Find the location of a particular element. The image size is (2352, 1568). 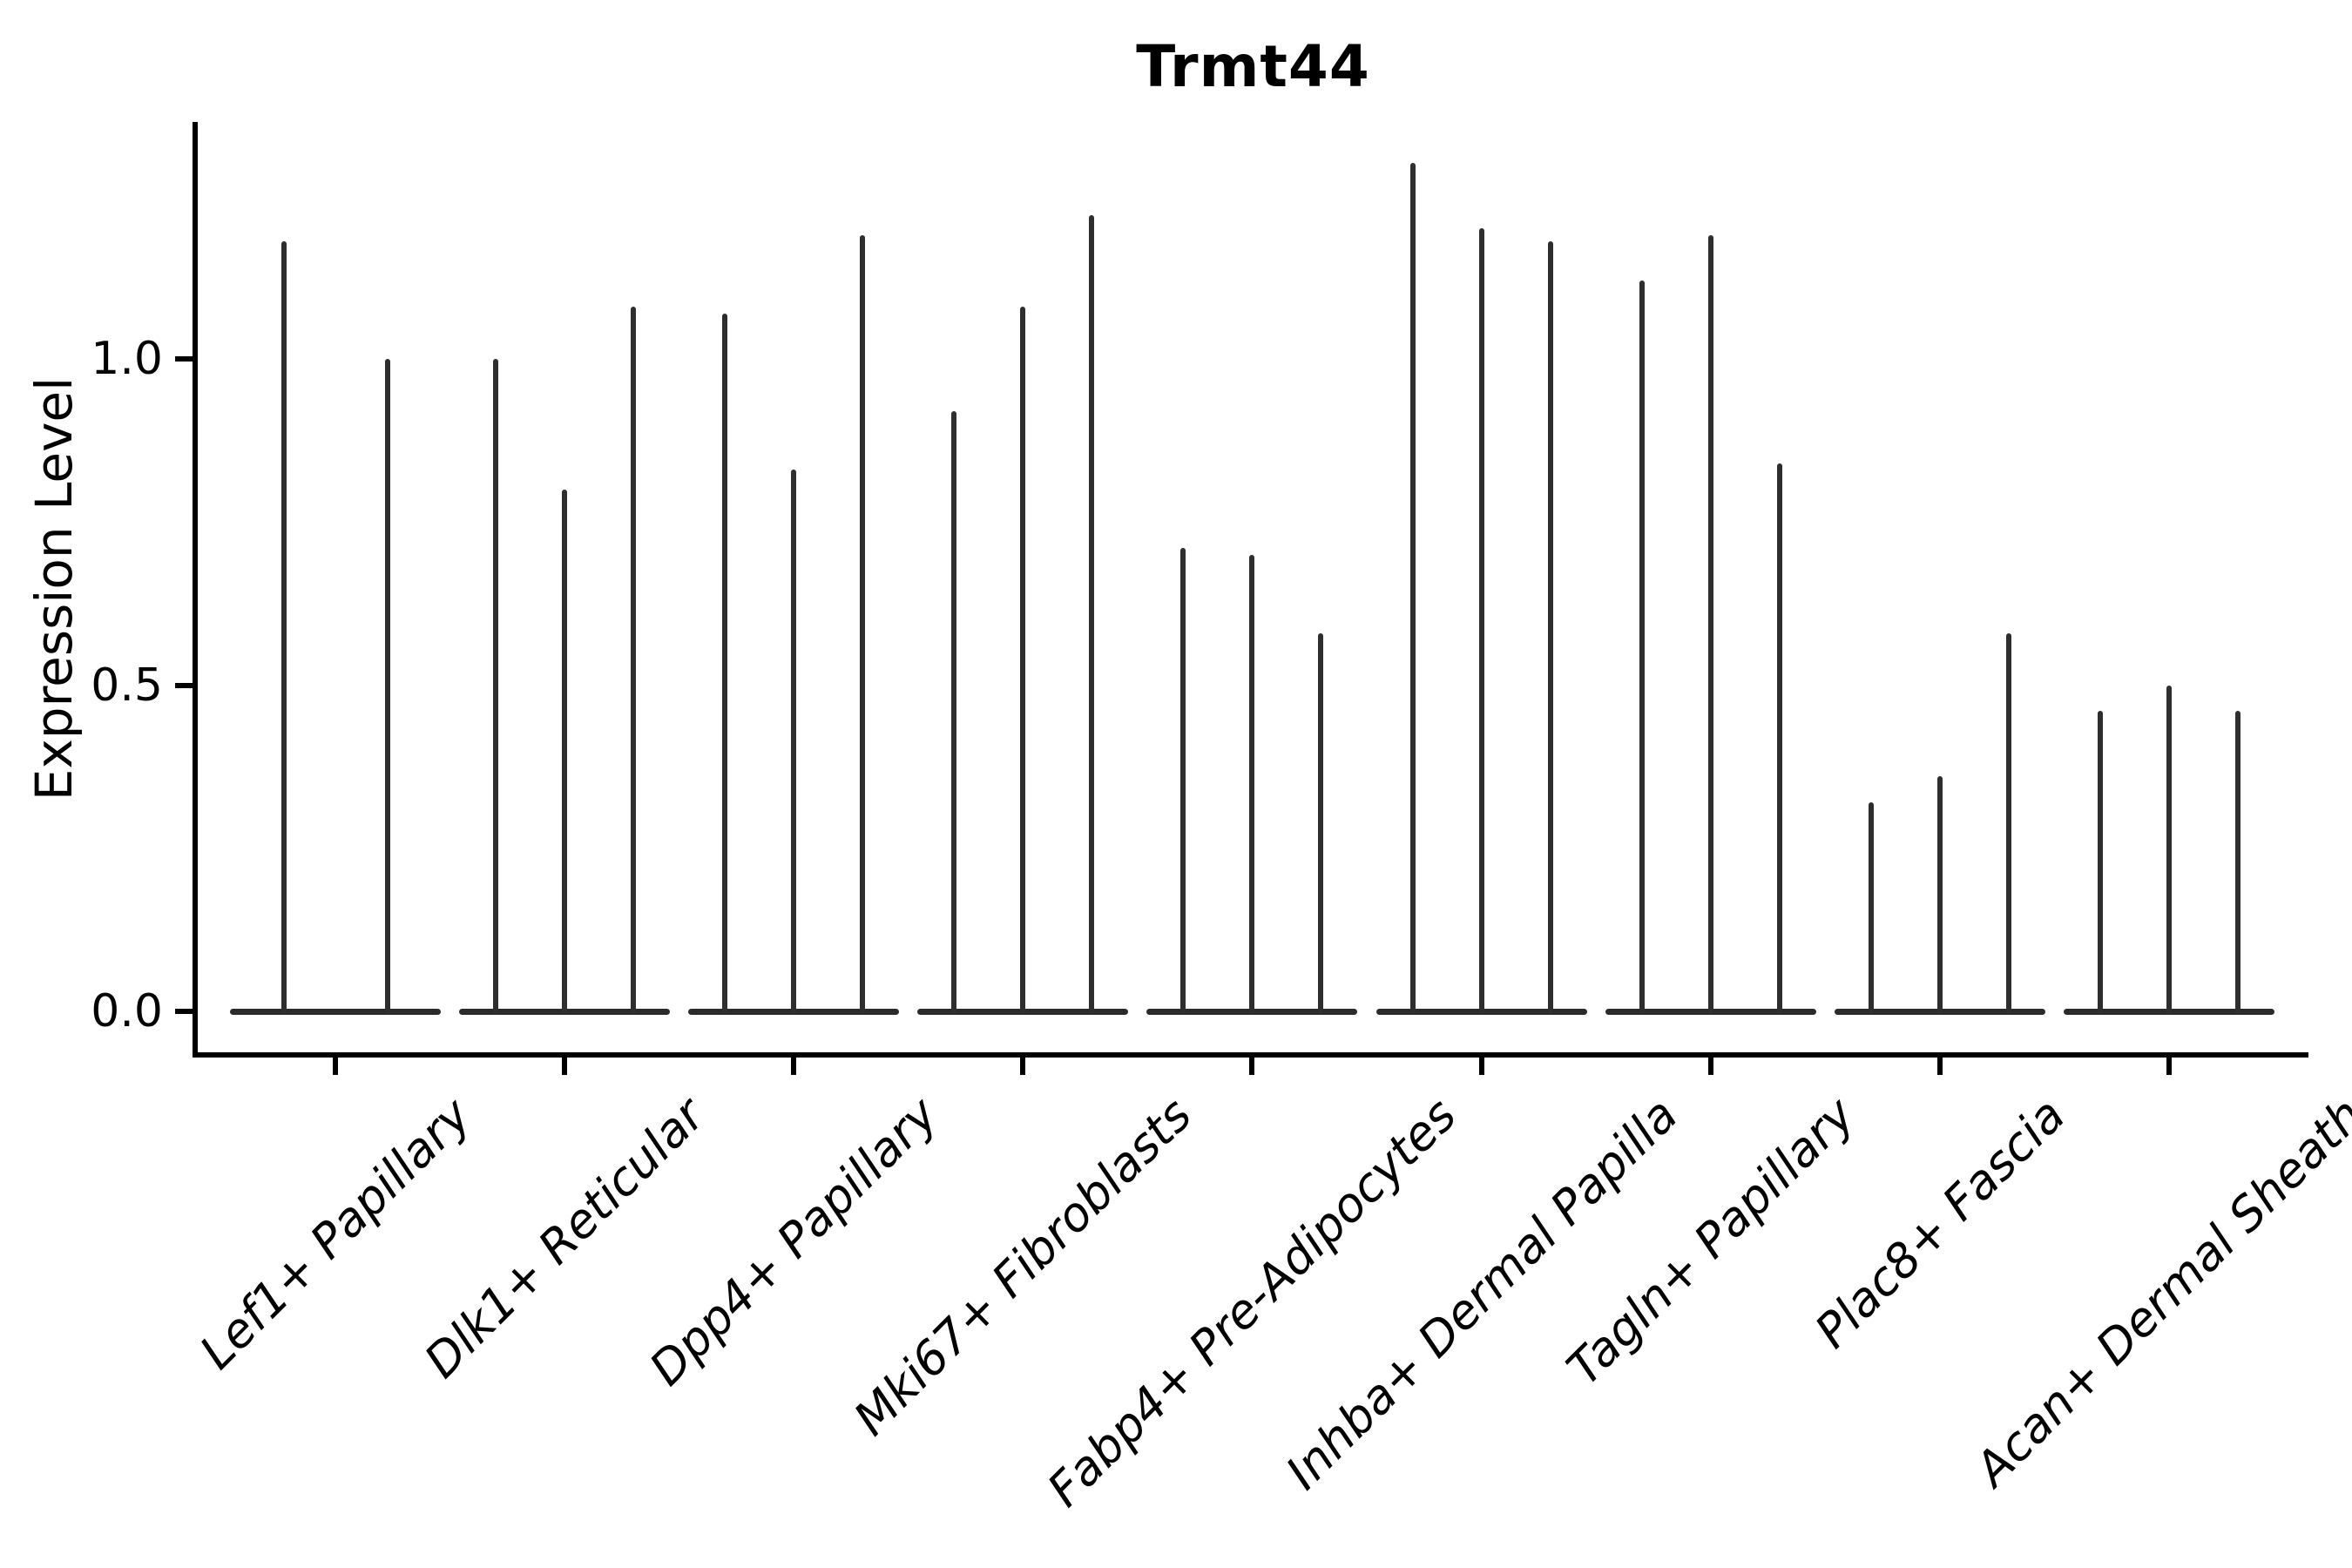

y-tick-label: 0.5 is located at coordinates (127, 685).